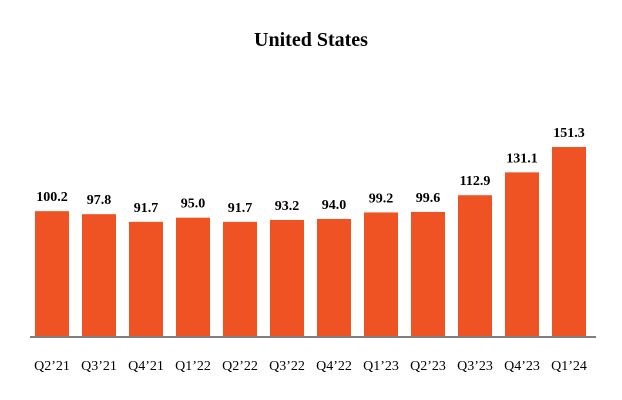 Image resolution: width=622 pixels, height=400 pixels. I want to click on x-tick-label-1: Q2’21, so click(52, 366).